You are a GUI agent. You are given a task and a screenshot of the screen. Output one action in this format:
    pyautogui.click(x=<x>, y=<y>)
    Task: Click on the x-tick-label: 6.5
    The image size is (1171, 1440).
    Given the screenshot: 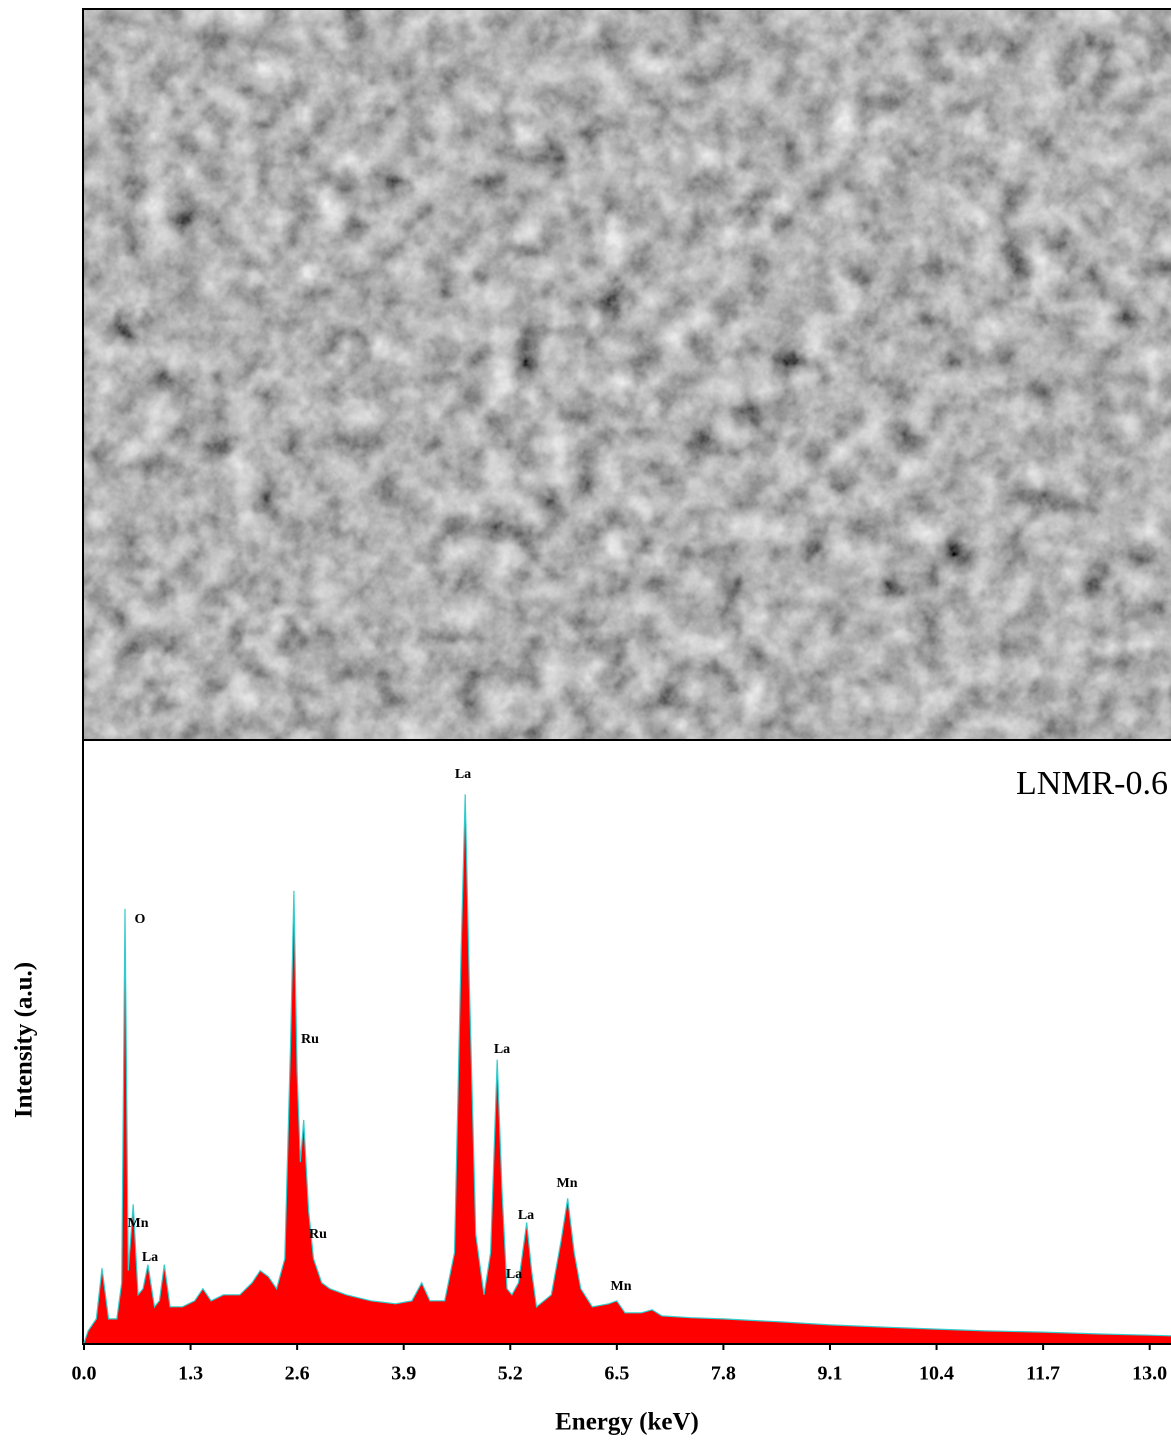 What is the action you would take?
    pyautogui.click(x=616, y=1374)
    